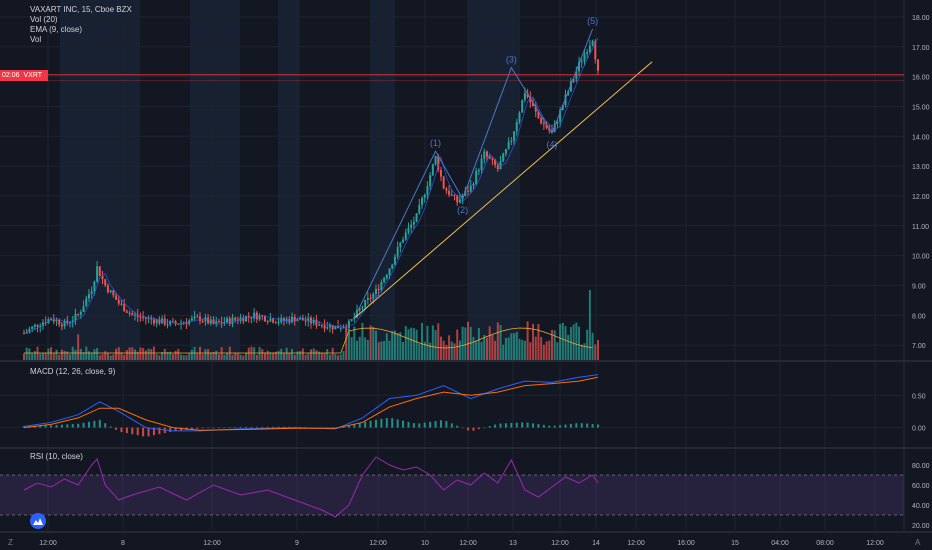 The width and height of the screenshot is (932, 550). I want to click on rsi-pane: 80.00 60.00 40.00 20.00, so click(465, 493).